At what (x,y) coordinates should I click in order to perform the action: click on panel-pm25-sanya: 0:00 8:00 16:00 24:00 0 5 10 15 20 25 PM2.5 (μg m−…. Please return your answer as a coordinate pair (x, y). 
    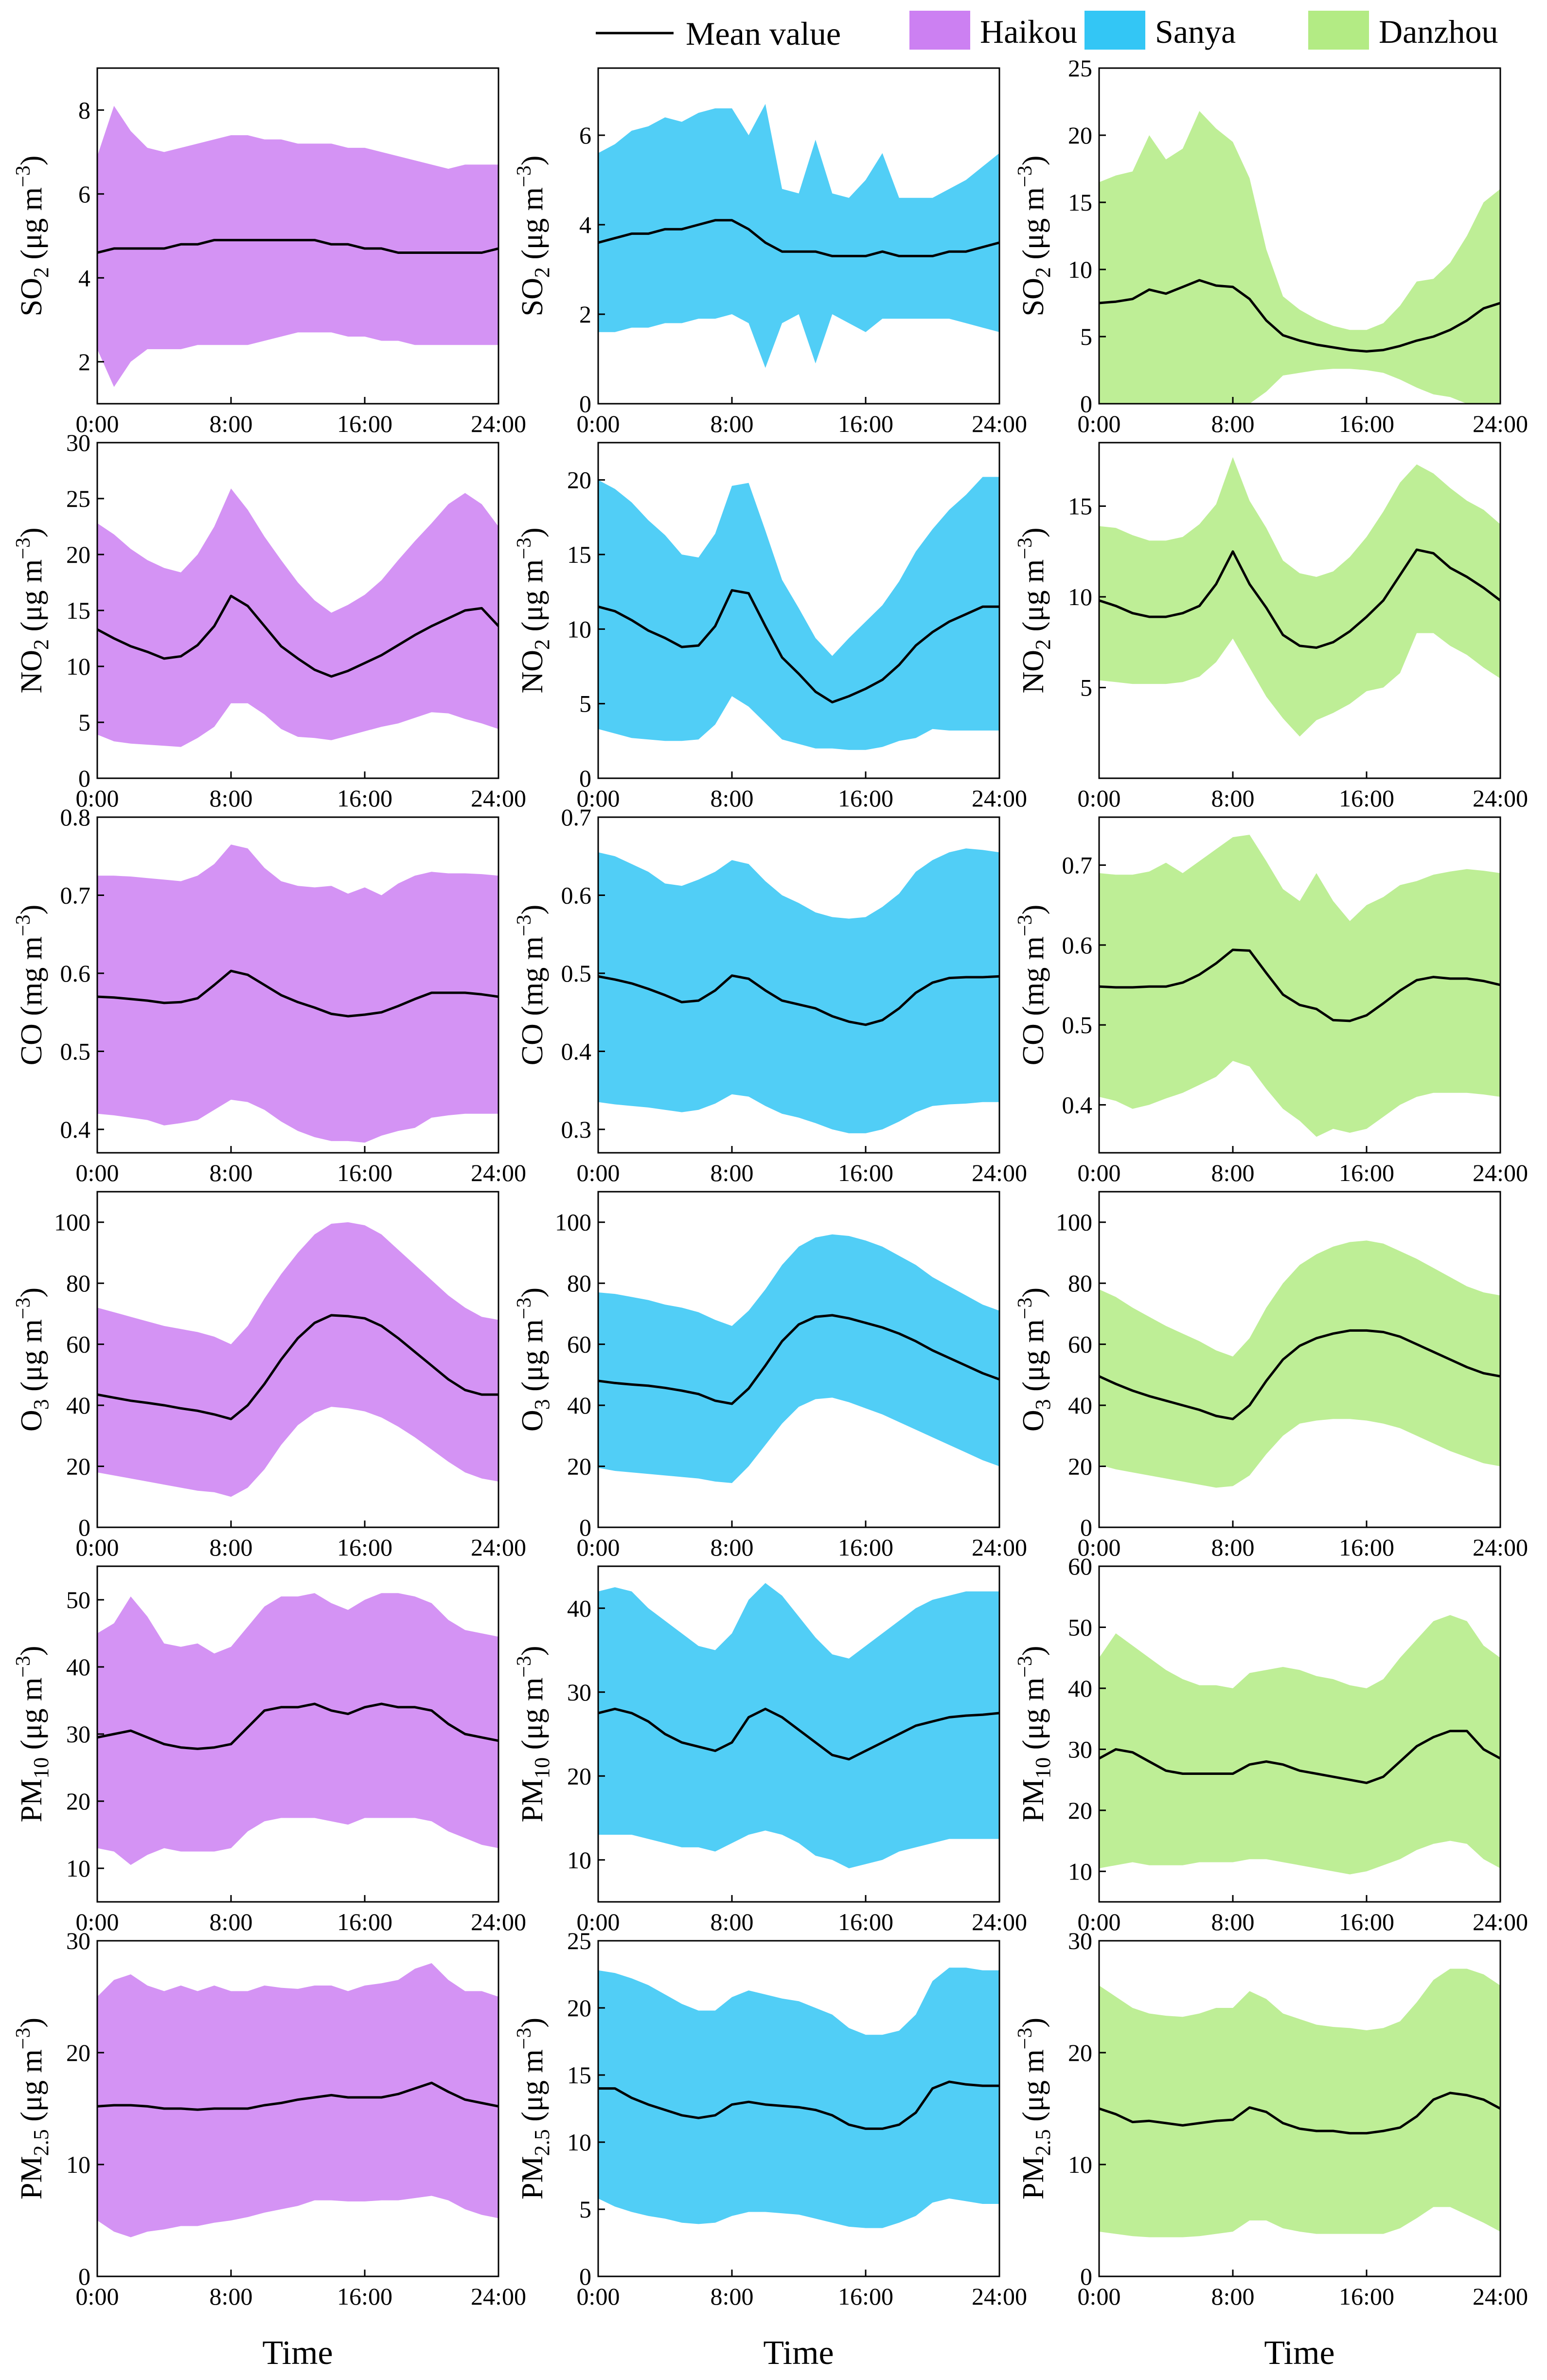
    Looking at the image, I should click on (770, 2118).